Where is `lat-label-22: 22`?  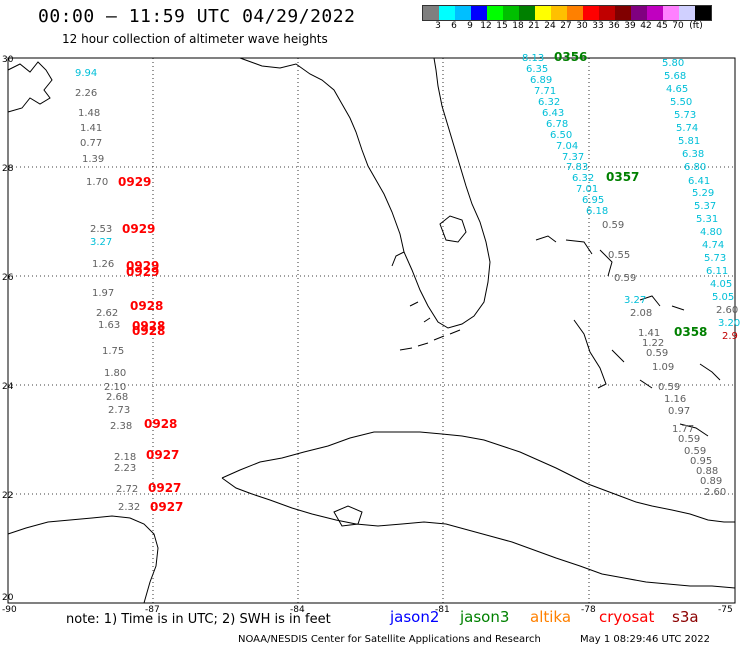
lat-label-22: 22 is located at coordinates (7, 496).